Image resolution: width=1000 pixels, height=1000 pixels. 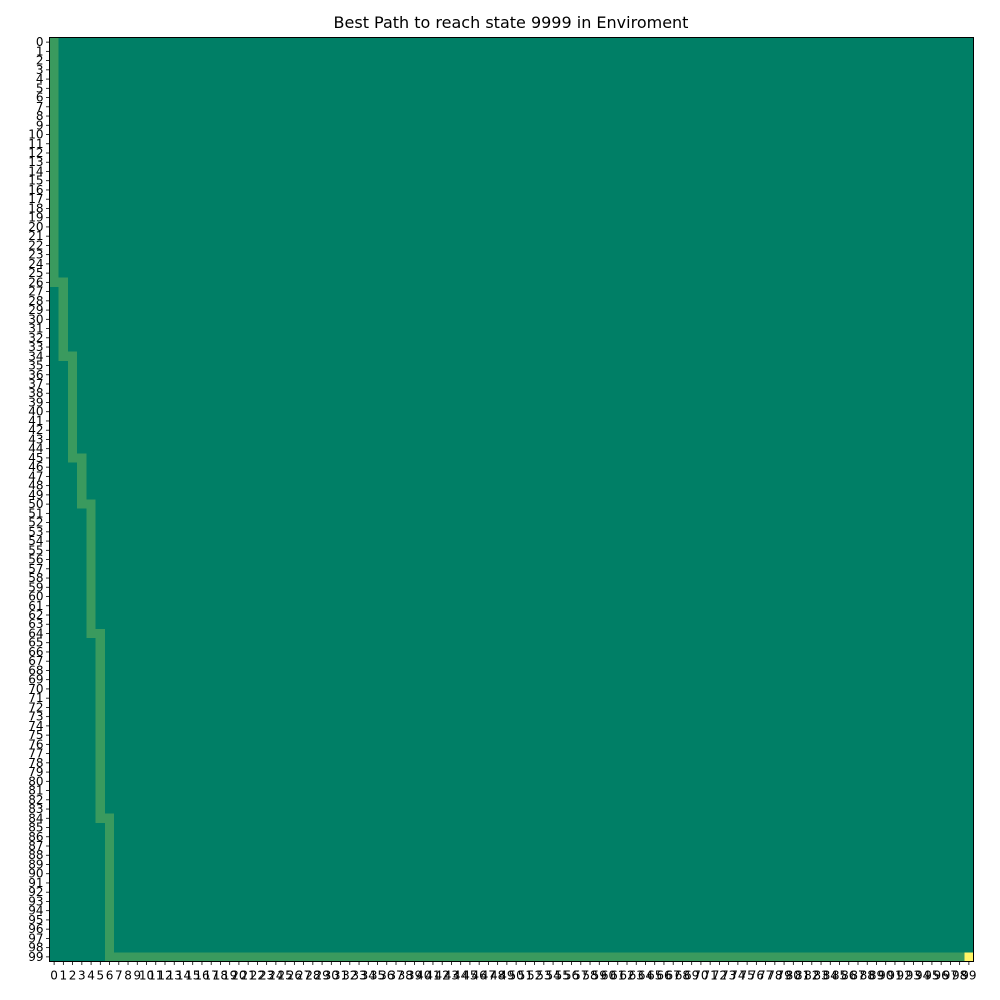 What do you see at coordinates (35, 310) in the screenshot?
I see `y-tick-label: 29` at bounding box center [35, 310].